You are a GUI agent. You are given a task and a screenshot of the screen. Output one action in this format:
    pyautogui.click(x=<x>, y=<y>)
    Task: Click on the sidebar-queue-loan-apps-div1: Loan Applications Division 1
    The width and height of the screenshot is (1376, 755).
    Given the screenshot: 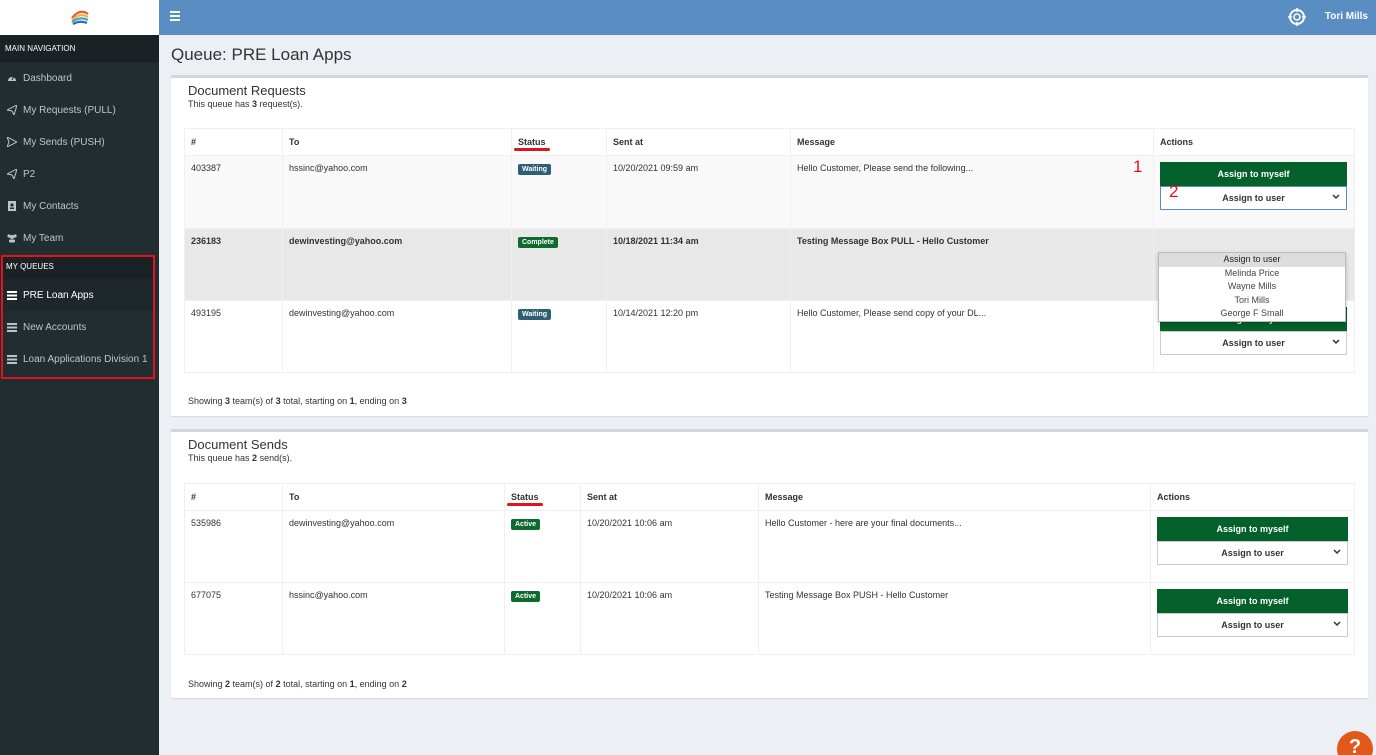 What is the action you would take?
    pyautogui.click(x=78, y=359)
    